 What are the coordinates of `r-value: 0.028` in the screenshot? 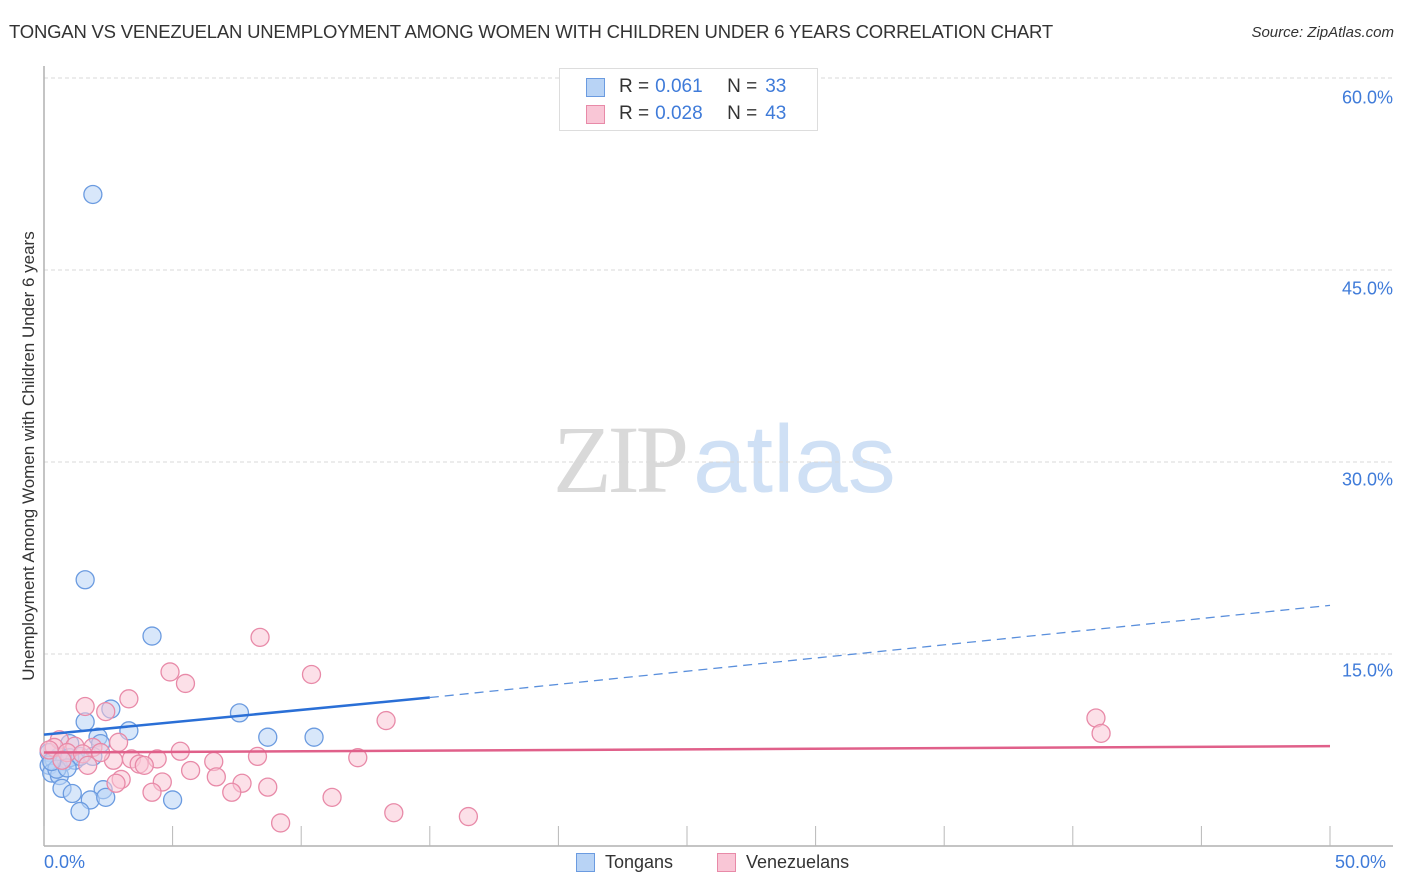 It's located at (679, 113).